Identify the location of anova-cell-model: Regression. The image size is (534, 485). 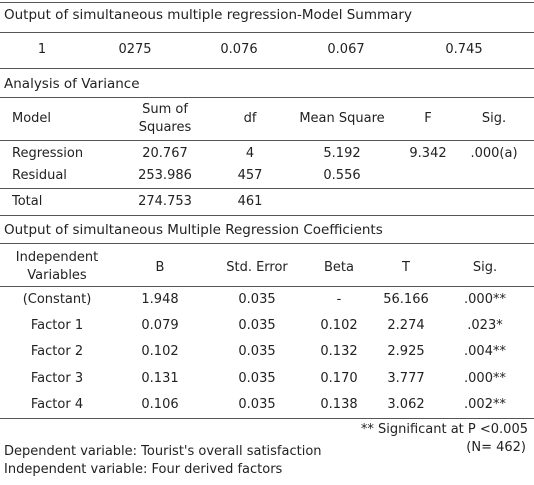
(48, 153).